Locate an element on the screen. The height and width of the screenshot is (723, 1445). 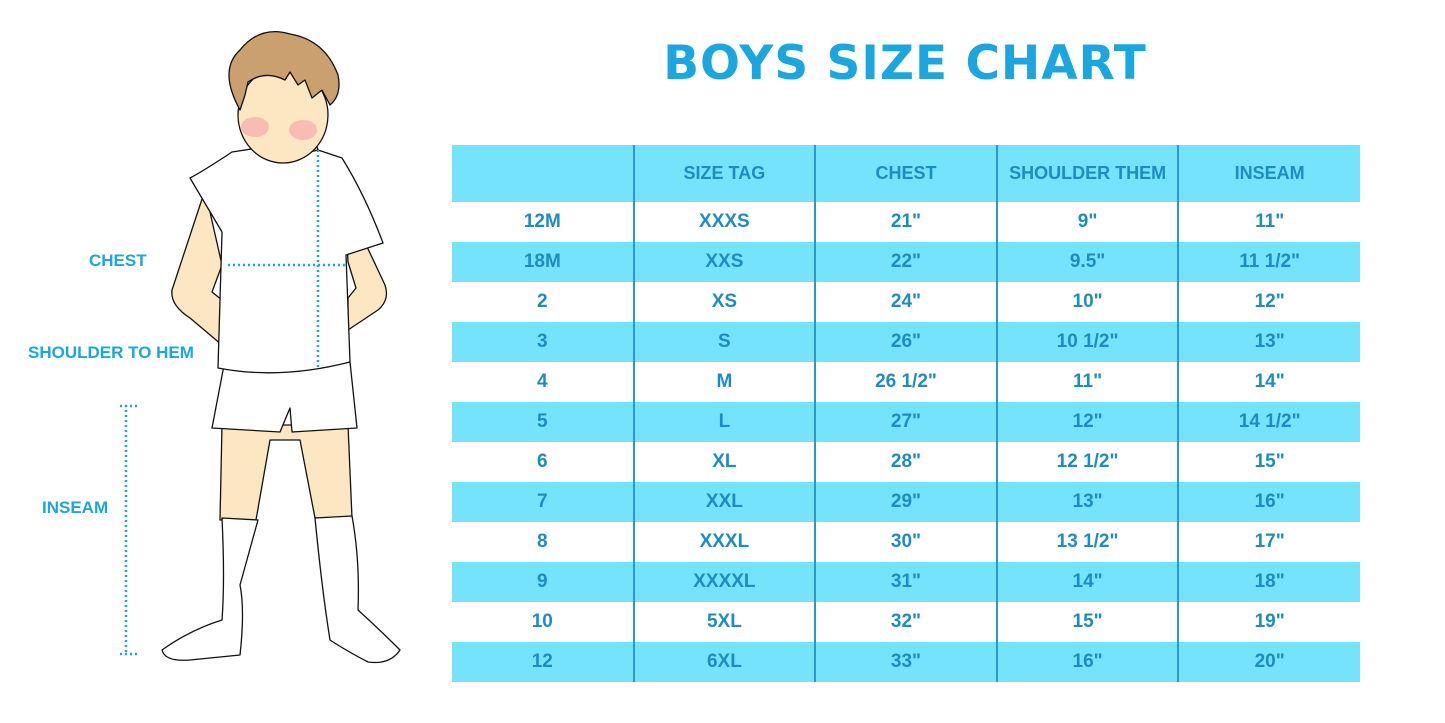
cell-chest: 26" is located at coordinates (905, 342).